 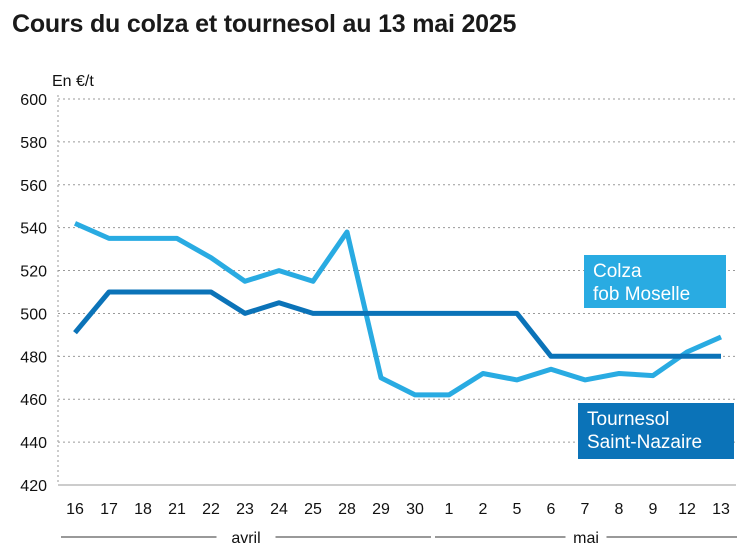 I want to click on series-label-text: fob Moselle, so click(x=641, y=294).